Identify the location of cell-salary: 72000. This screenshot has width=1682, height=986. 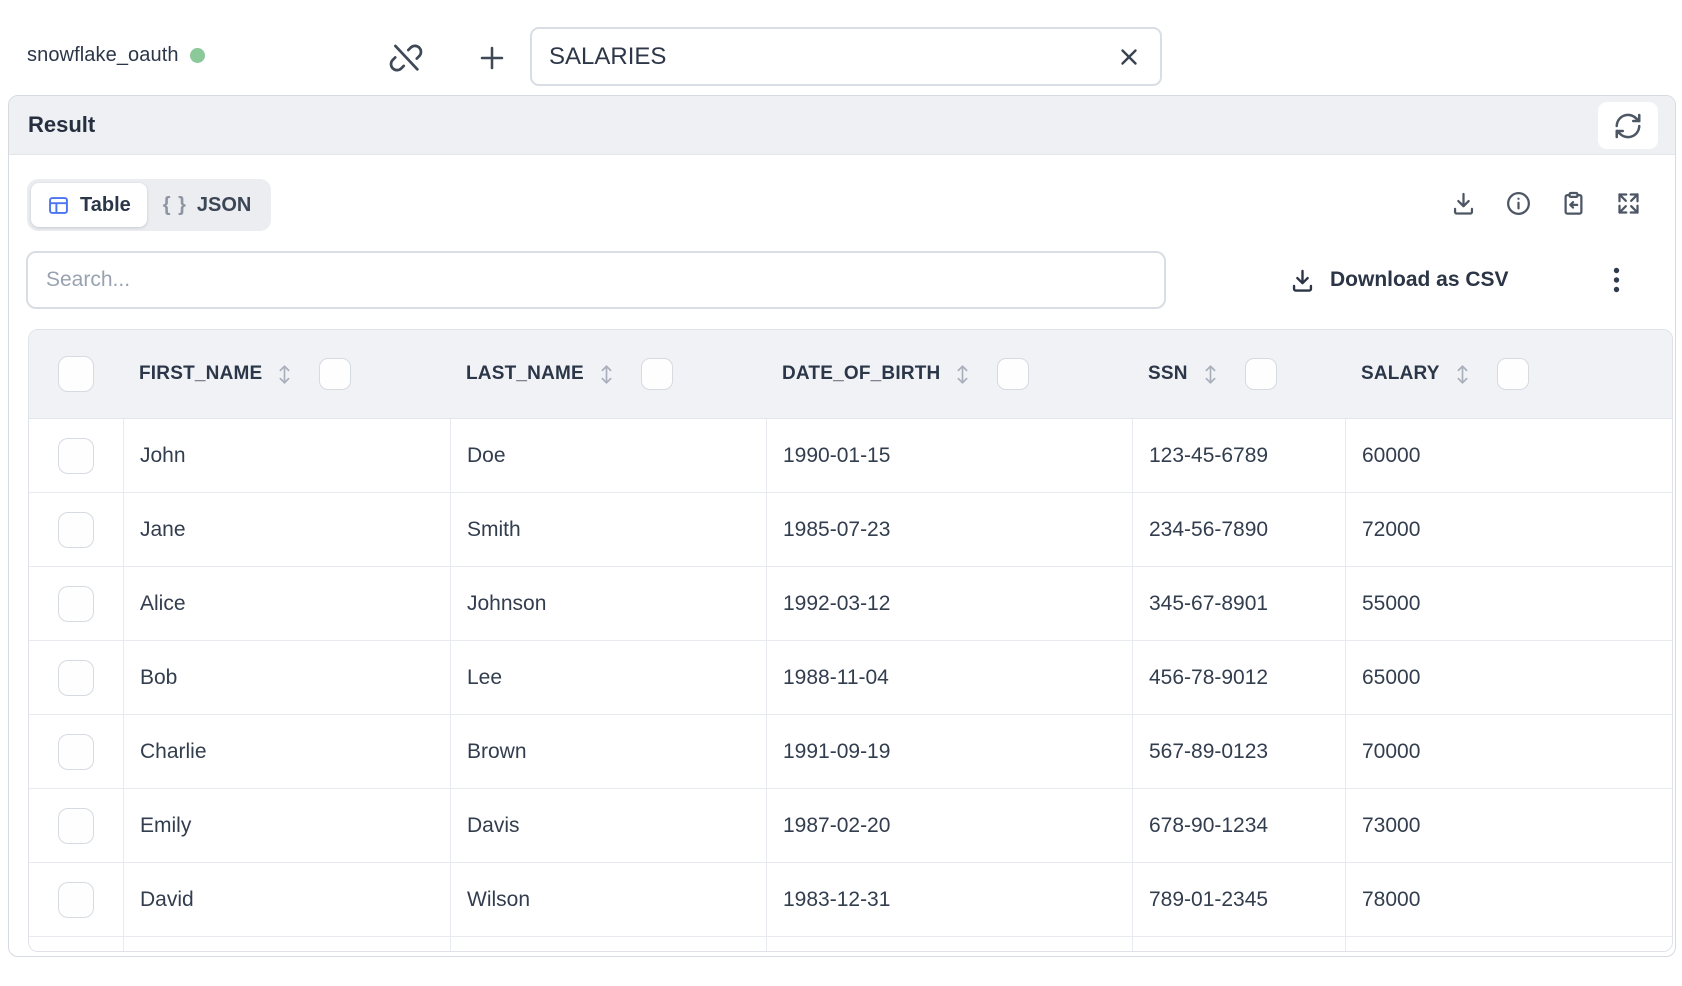
(1508, 529).